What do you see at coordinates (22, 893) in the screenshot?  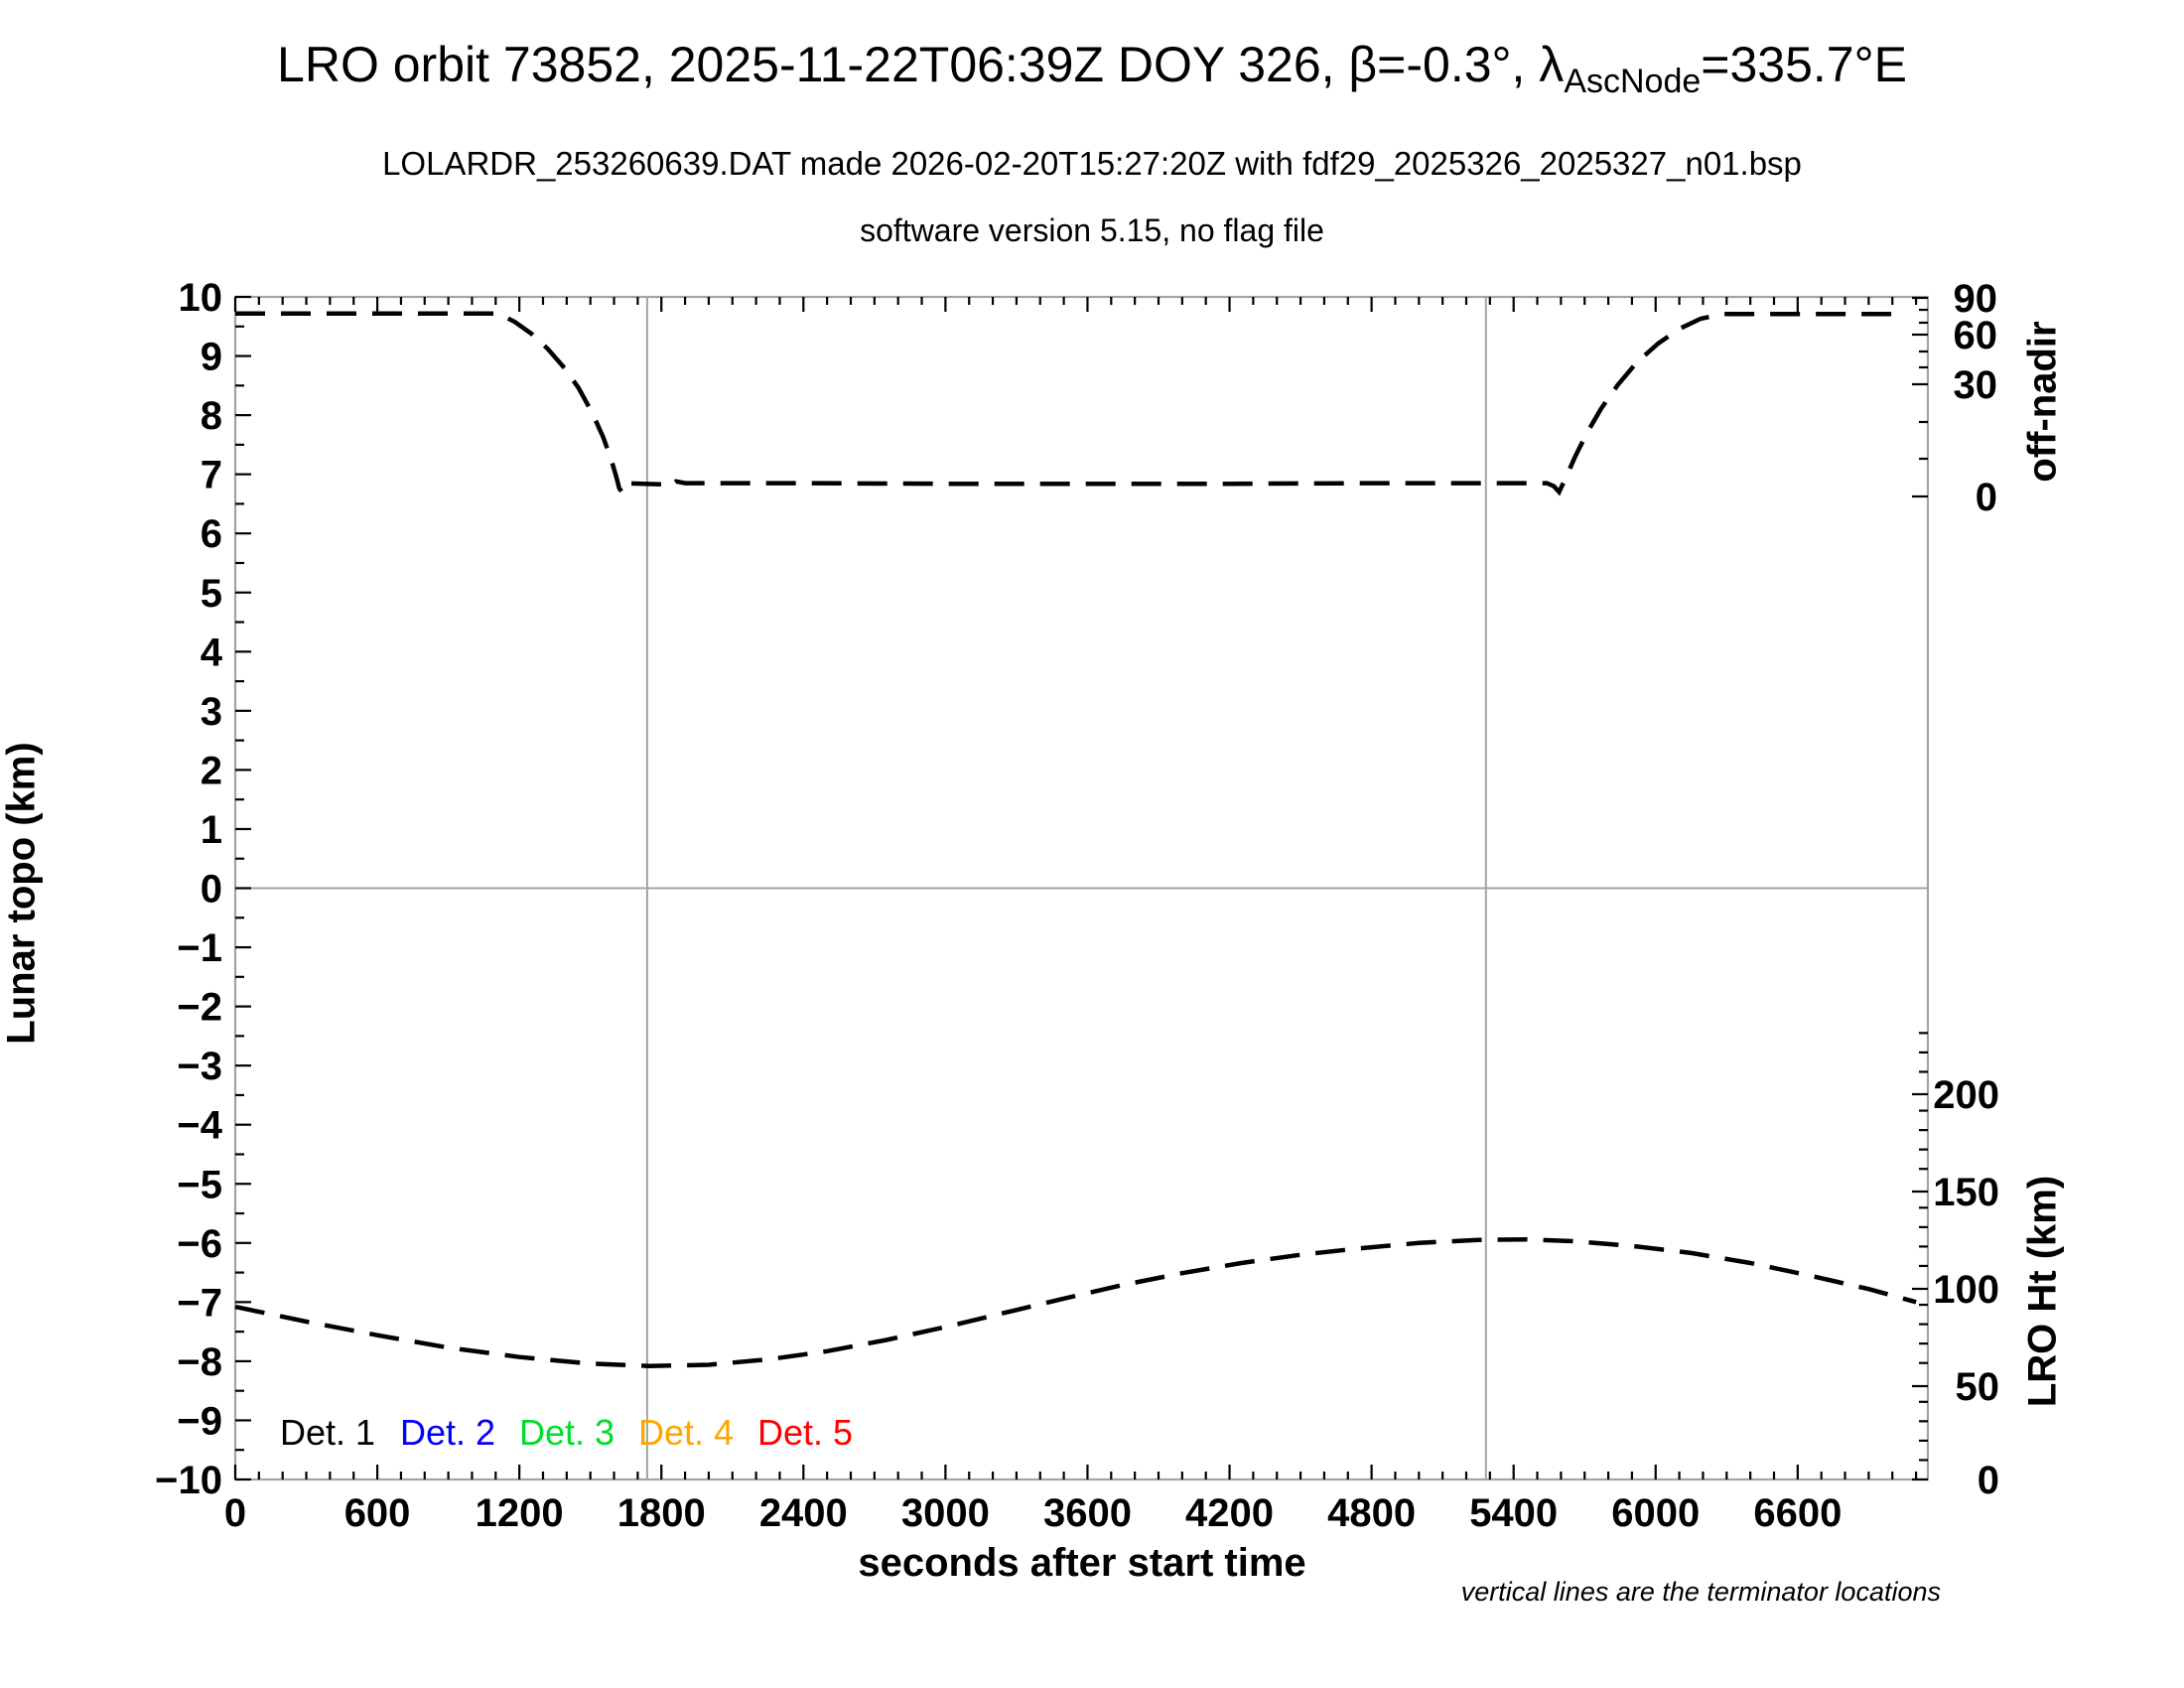 I see `y-axis-title-left: Lunar topo (km)` at bounding box center [22, 893].